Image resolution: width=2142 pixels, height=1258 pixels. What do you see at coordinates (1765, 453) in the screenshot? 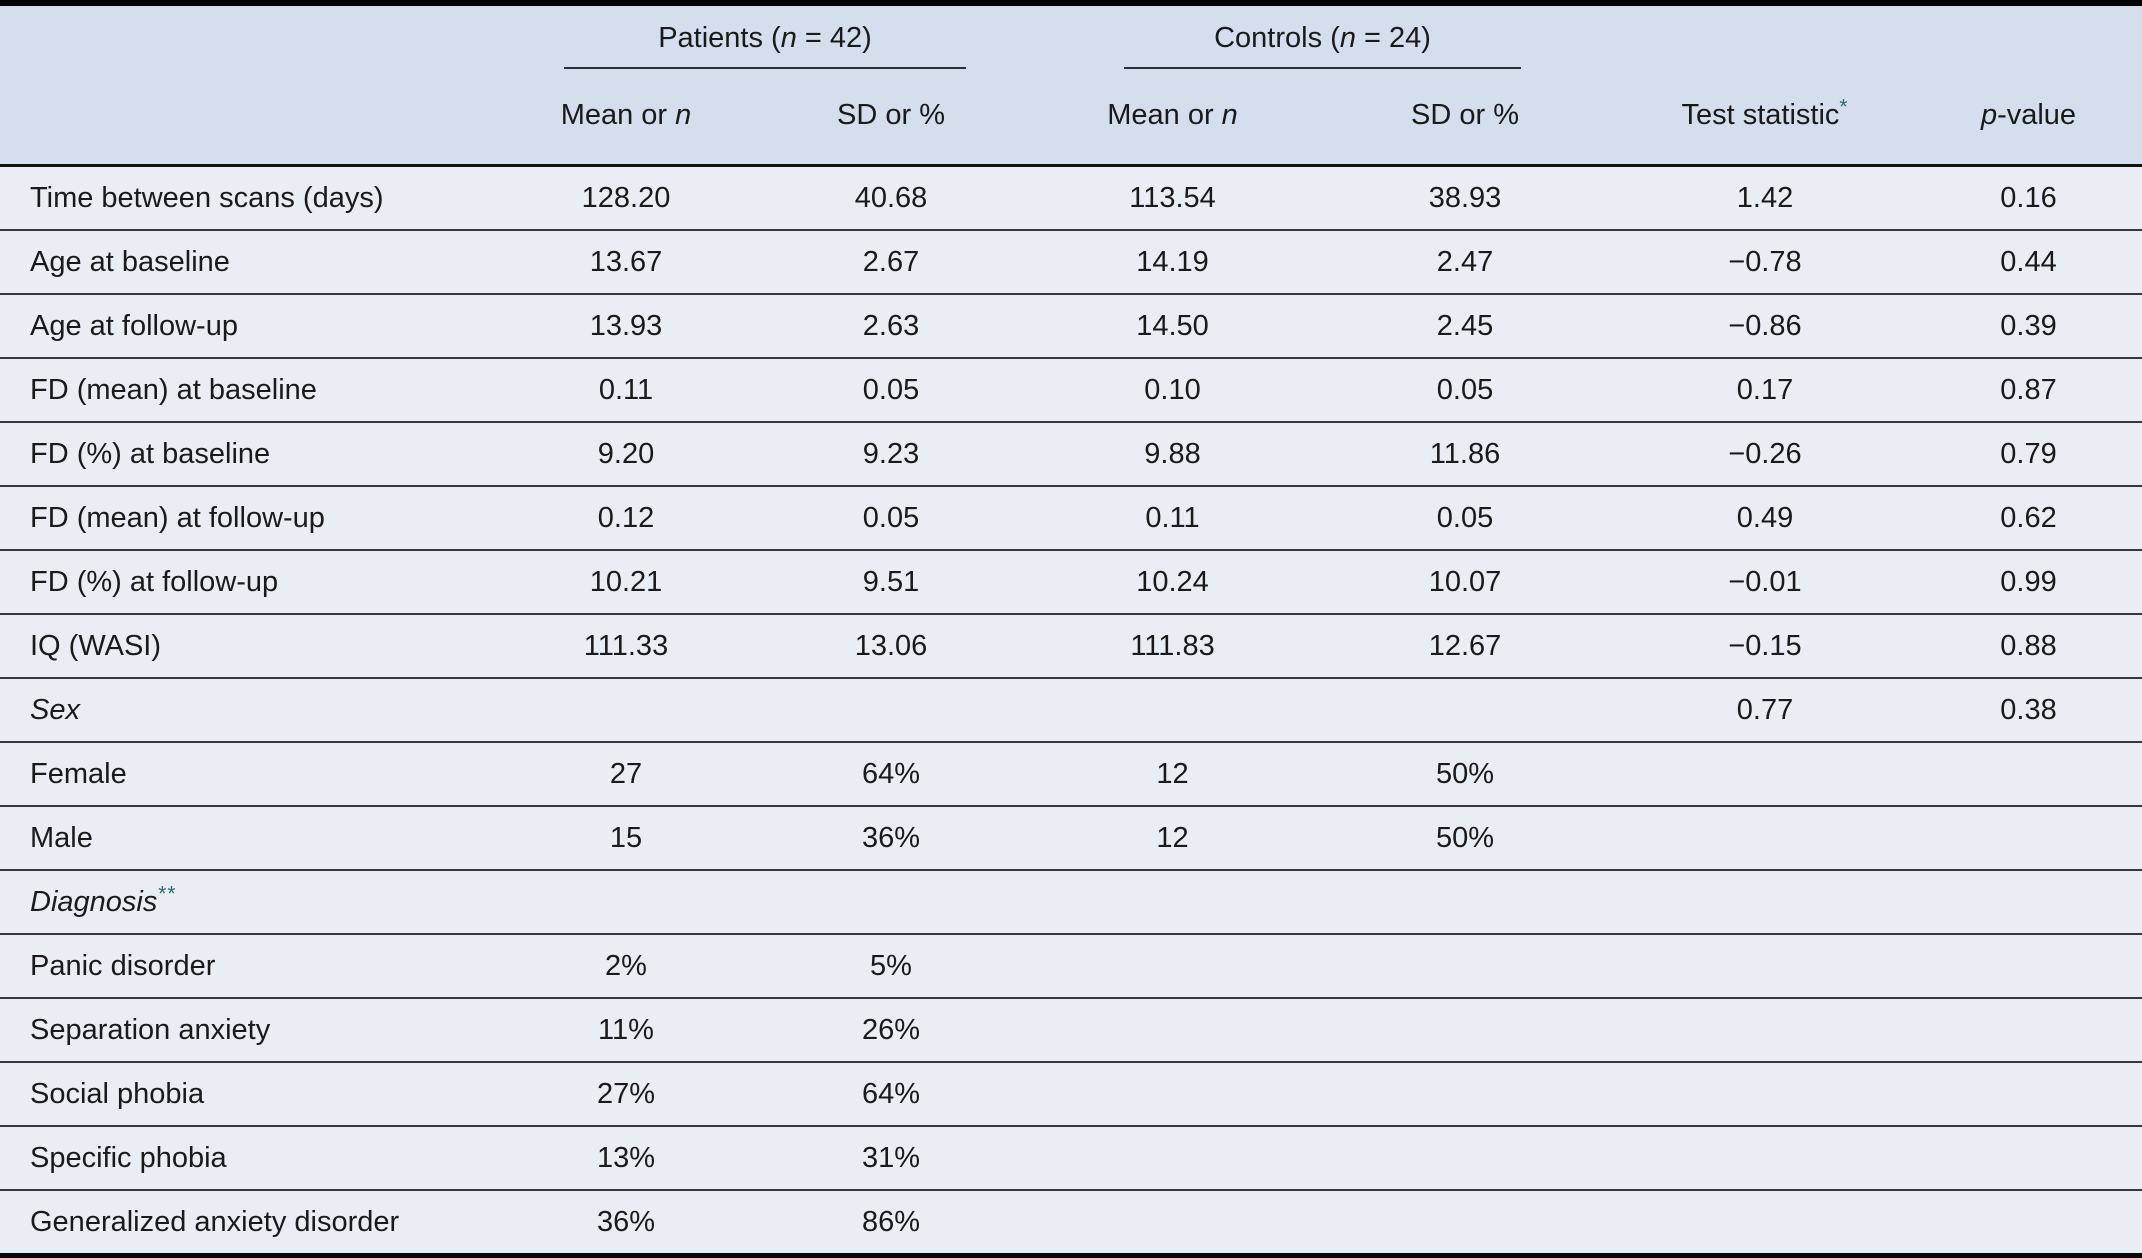
I see `cell-test-statistic: −0.26` at bounding box center [1765, 453].